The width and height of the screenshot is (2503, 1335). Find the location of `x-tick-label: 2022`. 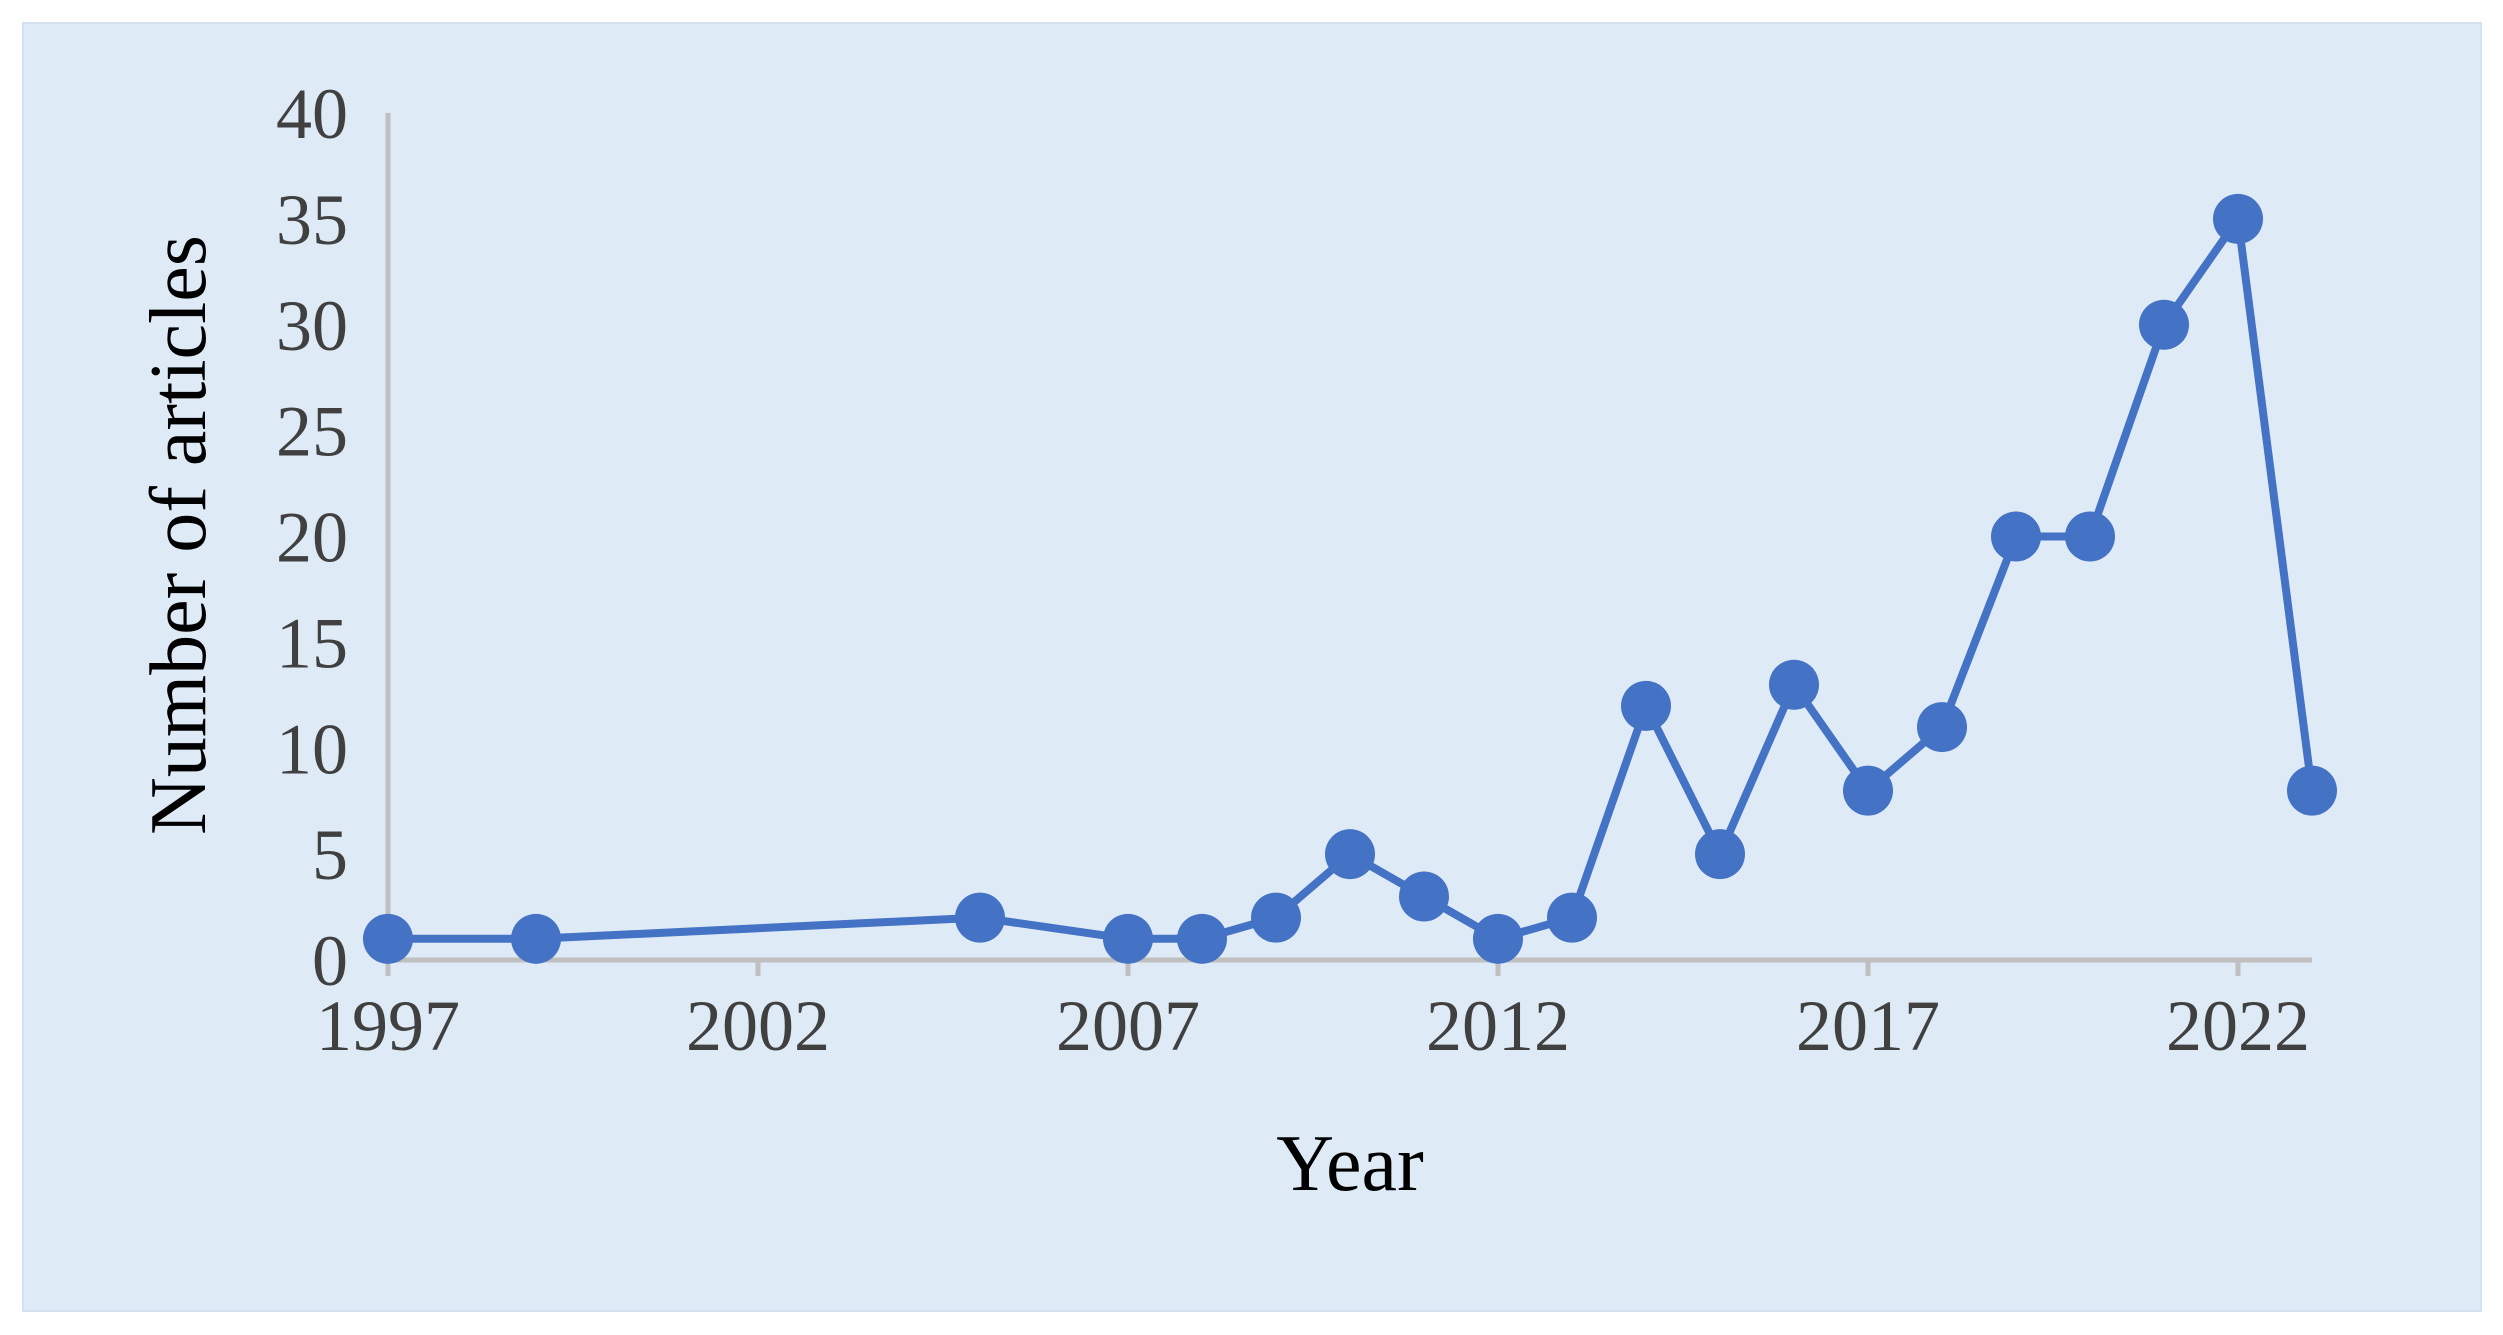

x-tick-label: 2022 is located at coordinates (2238, 1026).